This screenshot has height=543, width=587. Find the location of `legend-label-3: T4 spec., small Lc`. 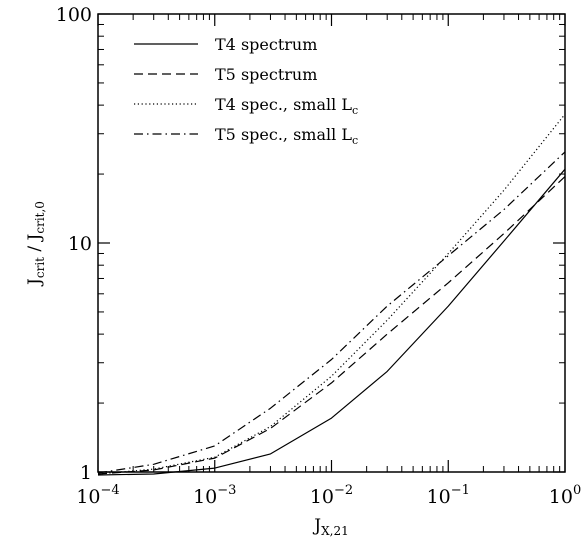

legend-label-3: T4 spec., small Lc is located at coordinates (286, 106).